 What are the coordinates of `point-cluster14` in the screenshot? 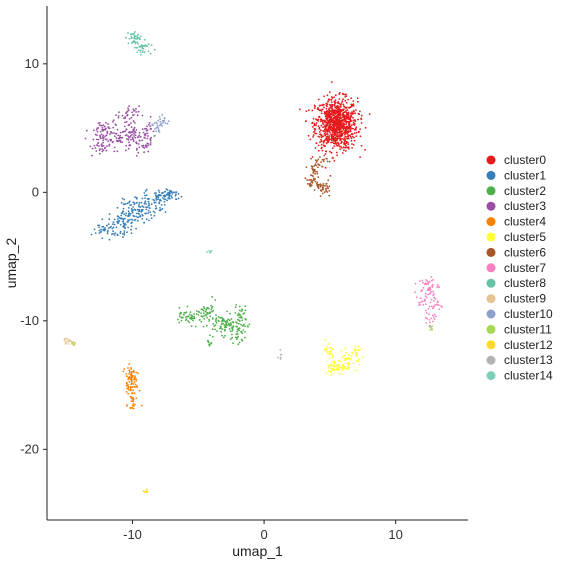 It's located at (142, 50).